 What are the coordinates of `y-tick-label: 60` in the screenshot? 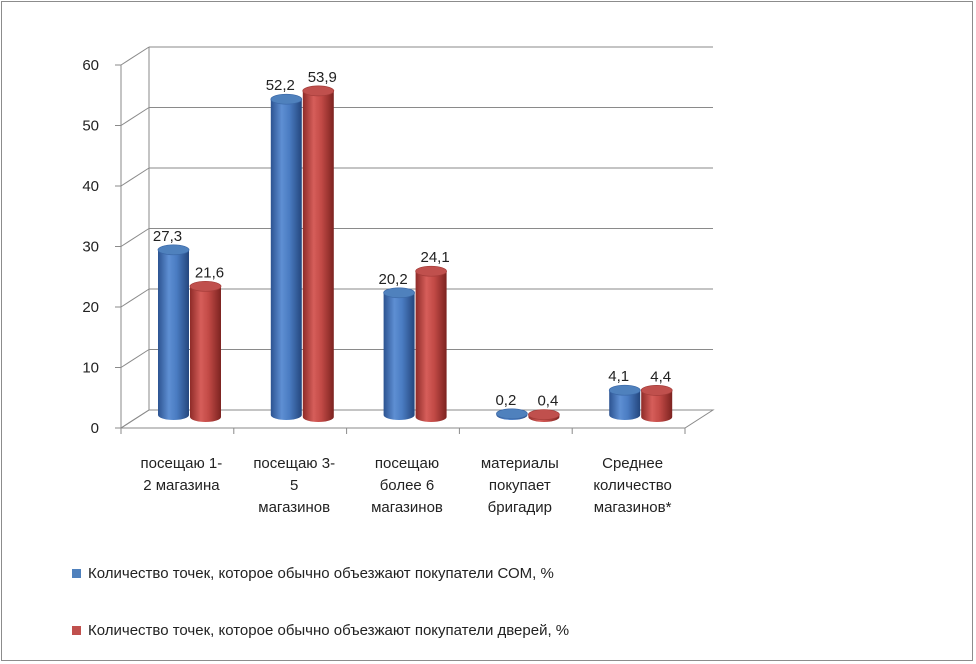 It's located at (90, 65).